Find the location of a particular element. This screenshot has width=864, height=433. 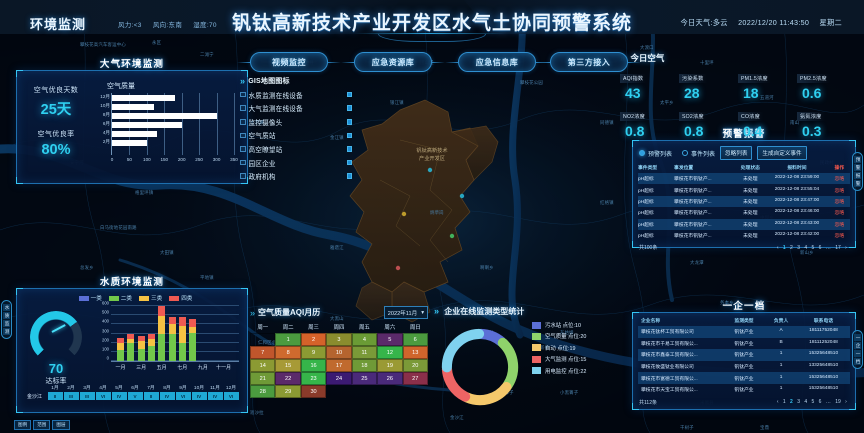

tab-4: 第三方接入 is located at coordinates (589, 62).